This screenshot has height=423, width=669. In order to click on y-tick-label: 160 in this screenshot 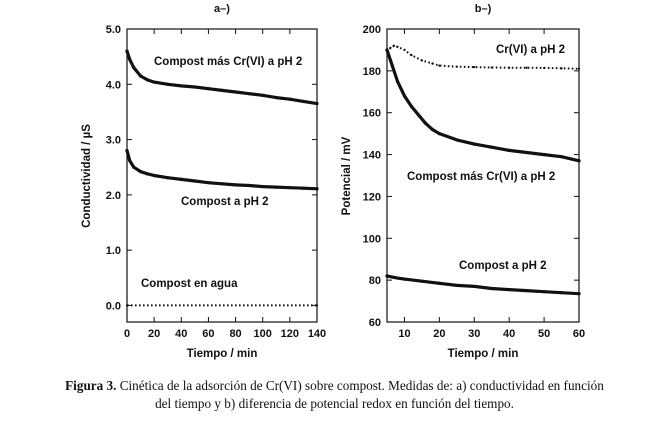, I will do `click(372, 114)`.